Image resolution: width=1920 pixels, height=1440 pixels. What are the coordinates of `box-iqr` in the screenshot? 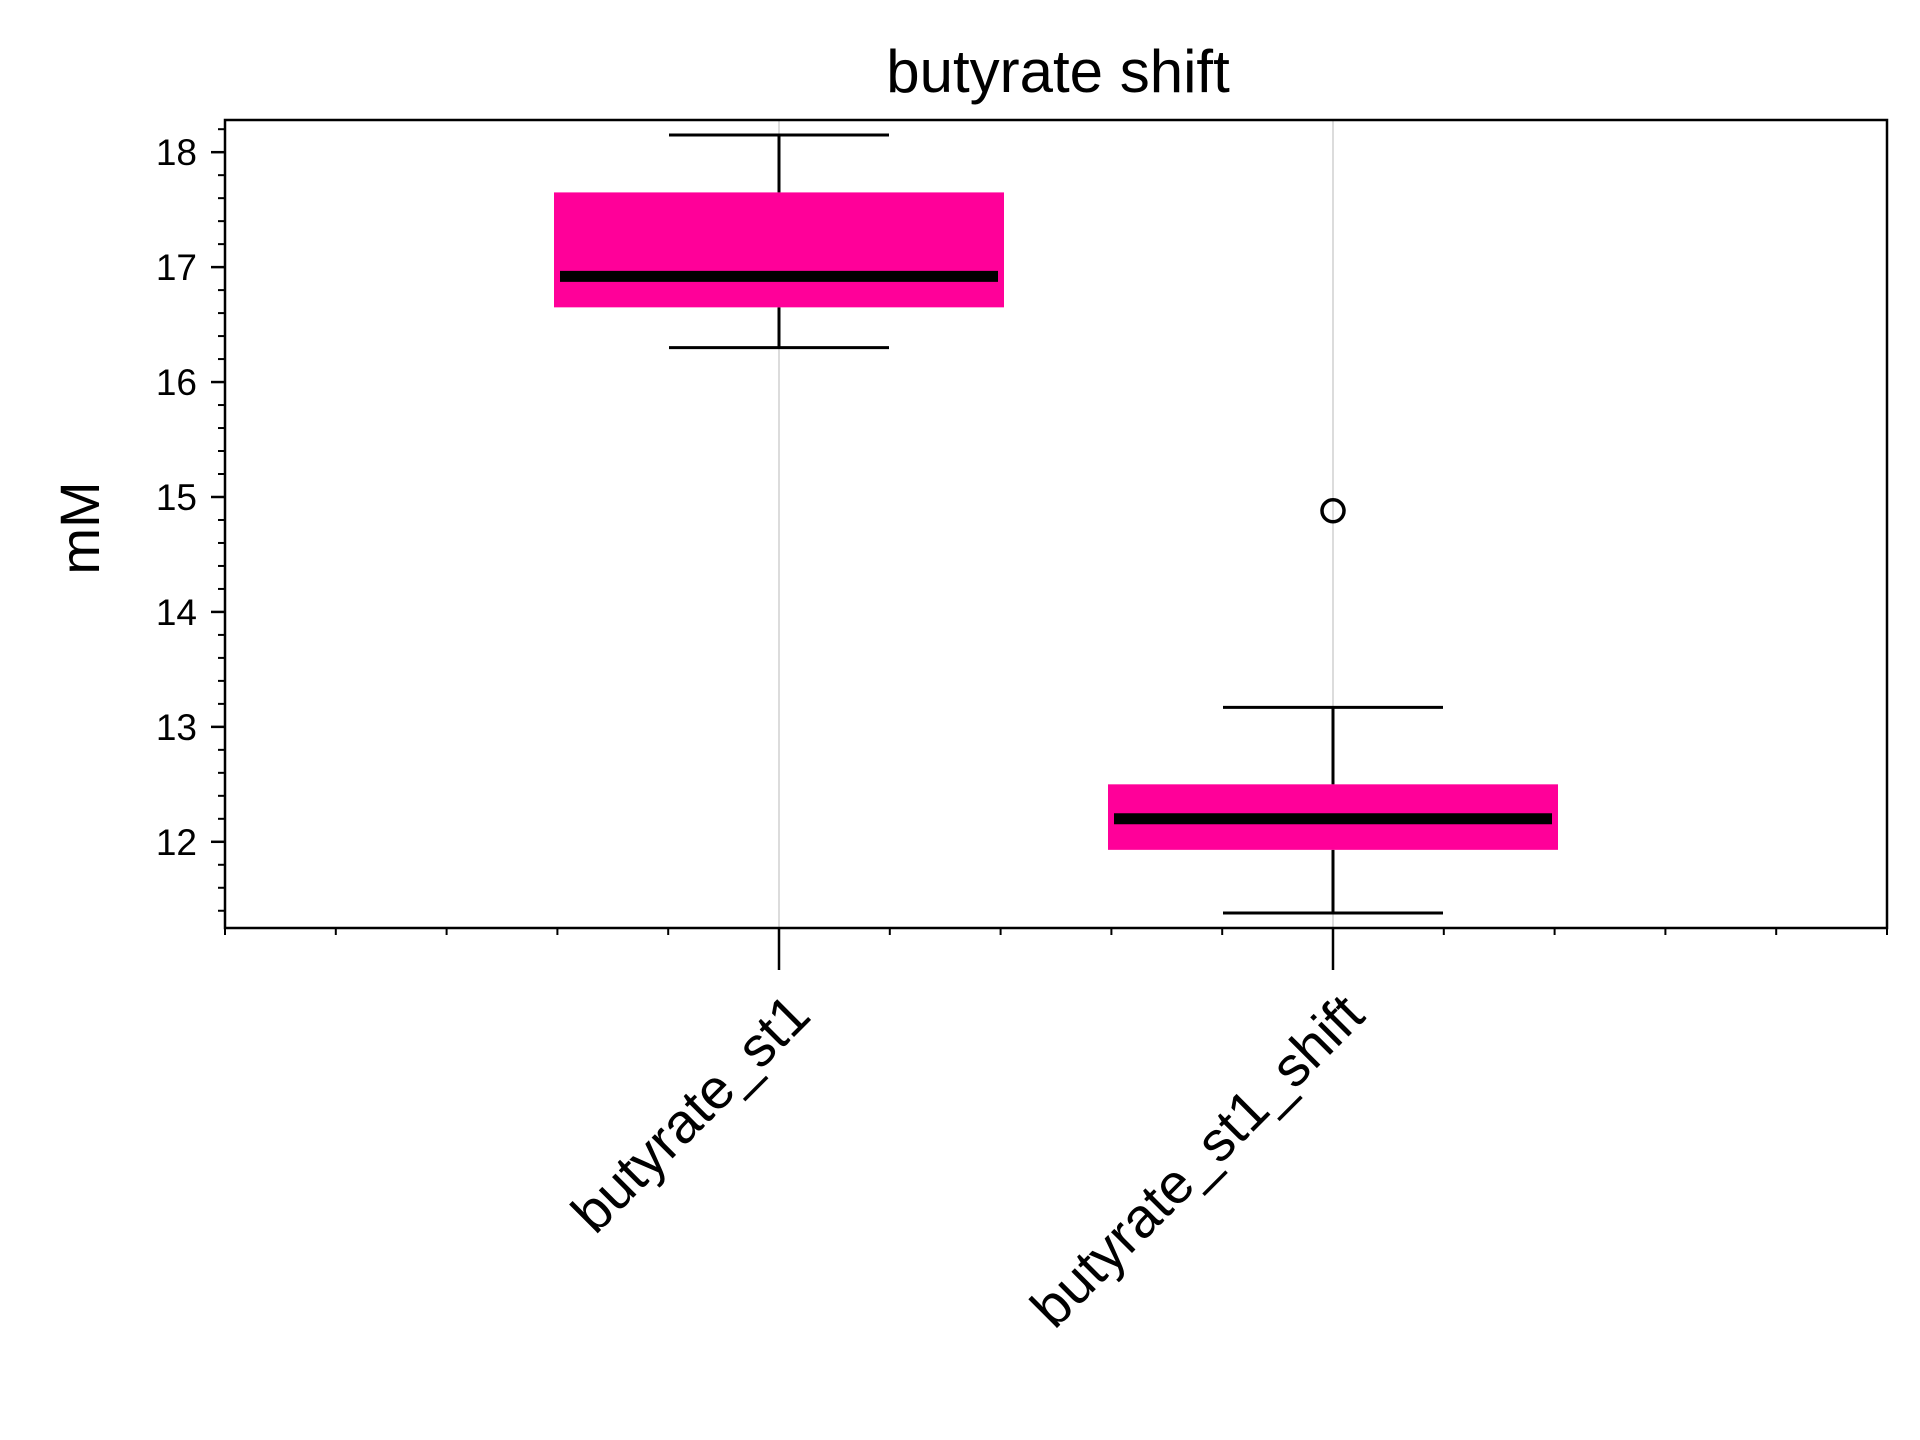 It's located at (779, 250).